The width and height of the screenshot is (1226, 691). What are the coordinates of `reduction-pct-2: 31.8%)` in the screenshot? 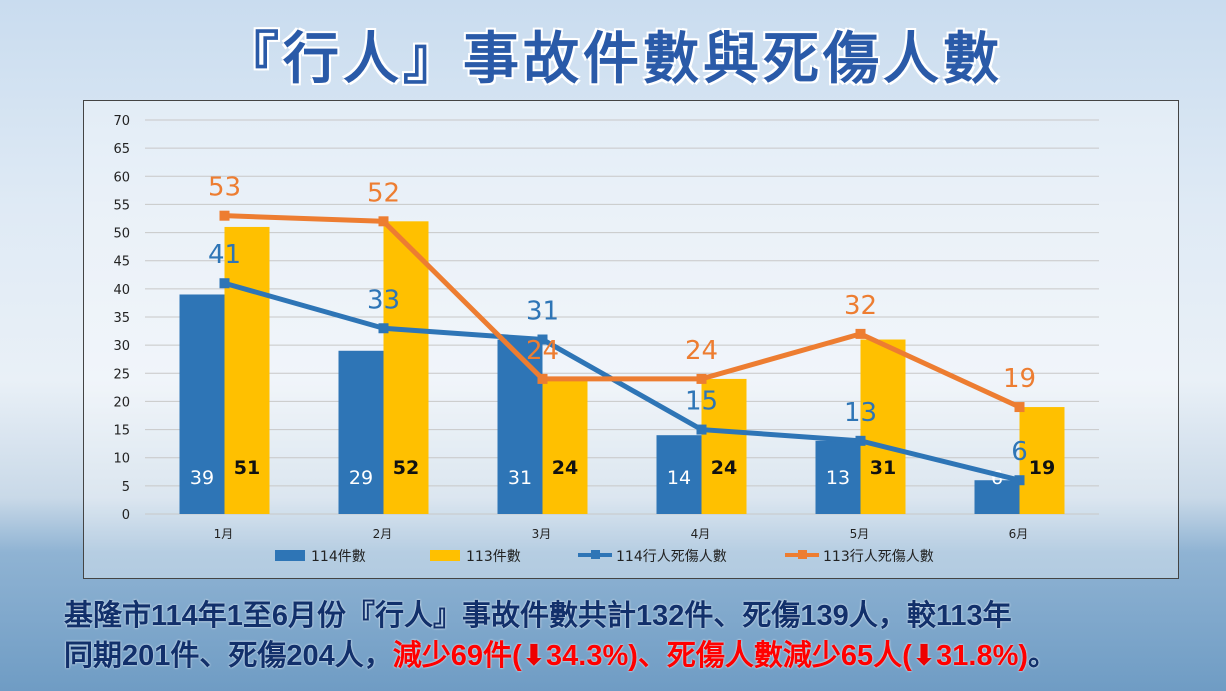 It's located at (982, 656).